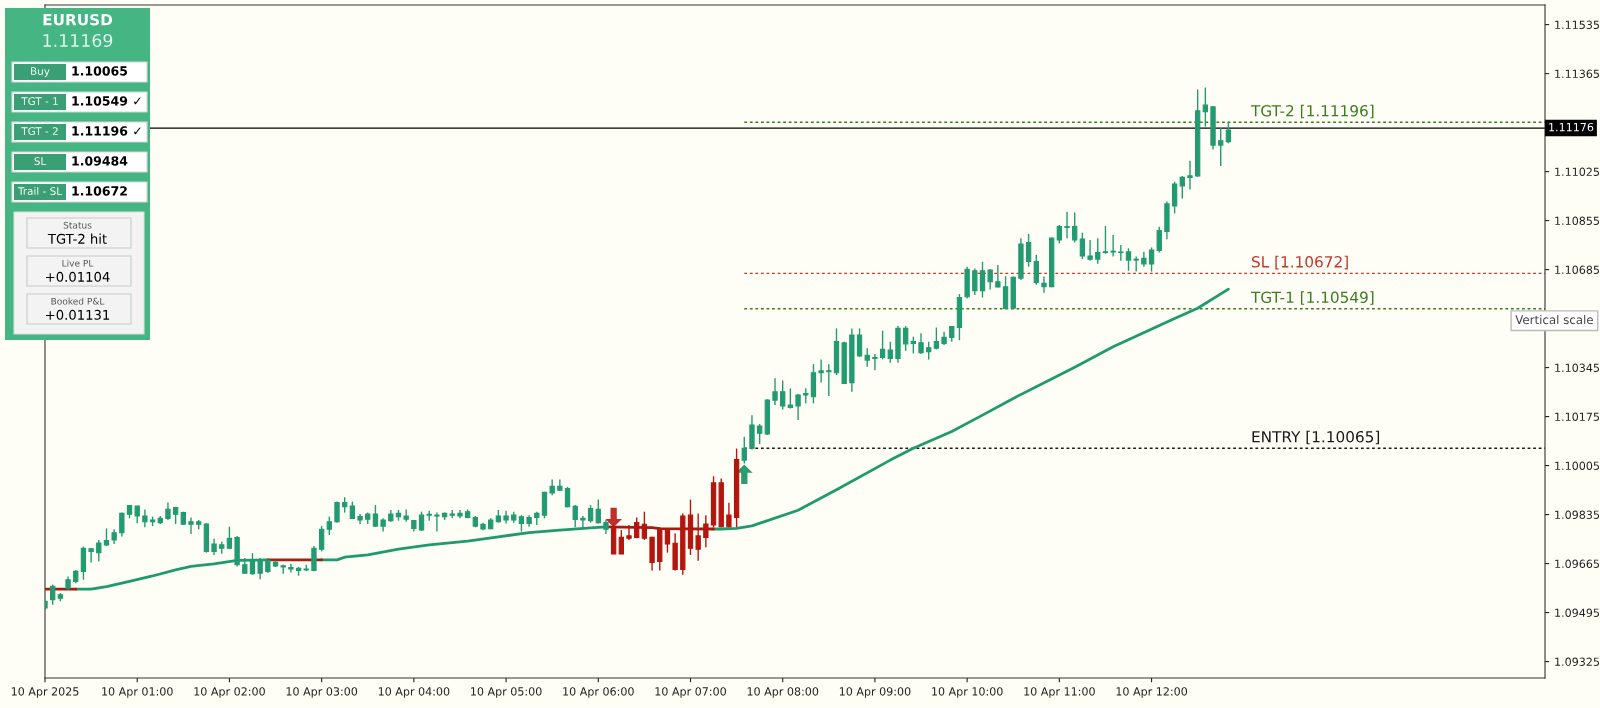 This screenshot has width=1600, height=708. What do you see at coordinates (1152, 692) in the screenshot?
I see `x-tick-label: 10 Apr 12:00` at bounding box center [1152, 692].